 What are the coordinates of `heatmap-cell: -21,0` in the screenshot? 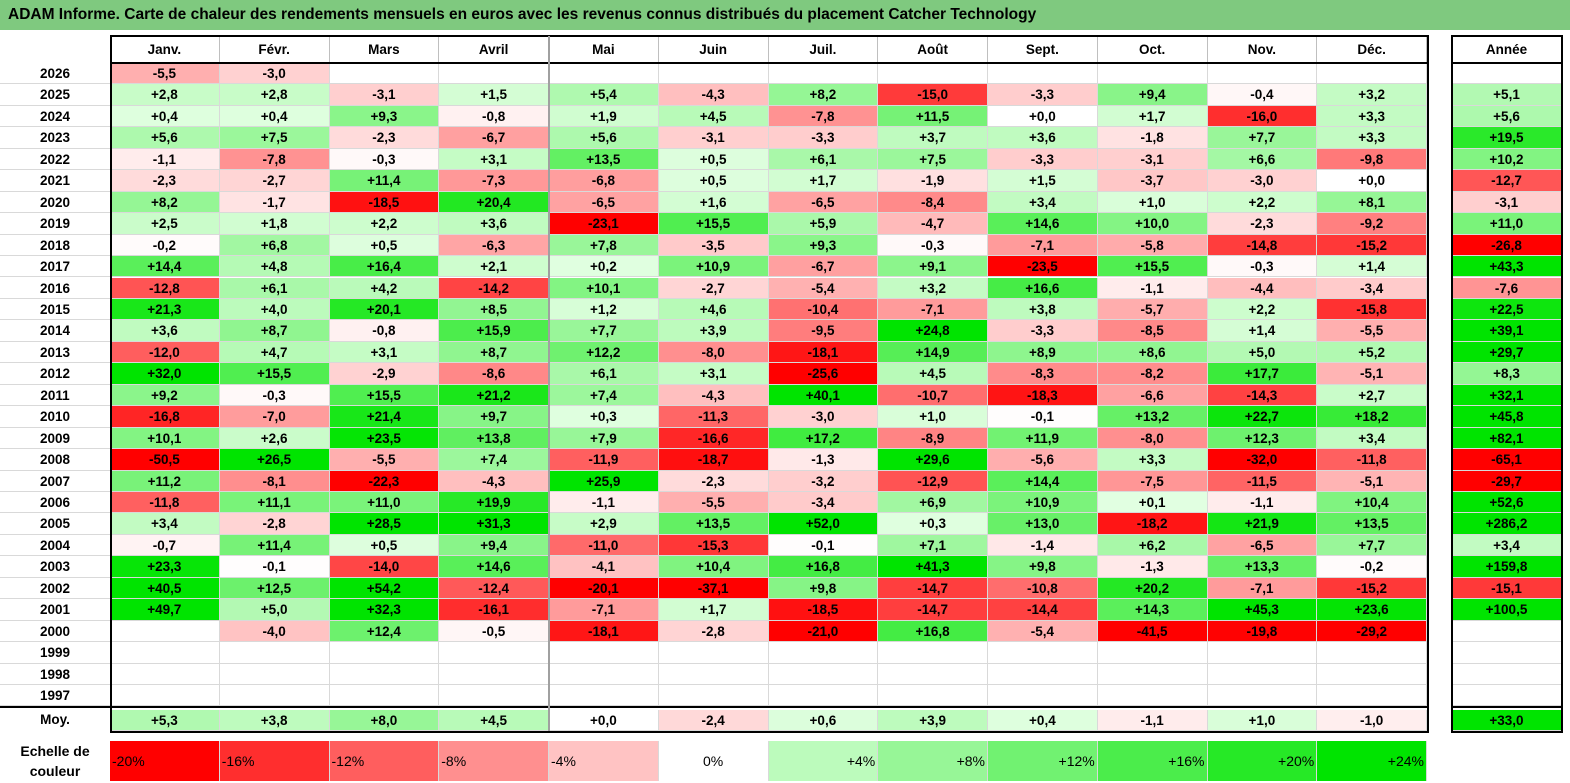 It's located at (823, 631).